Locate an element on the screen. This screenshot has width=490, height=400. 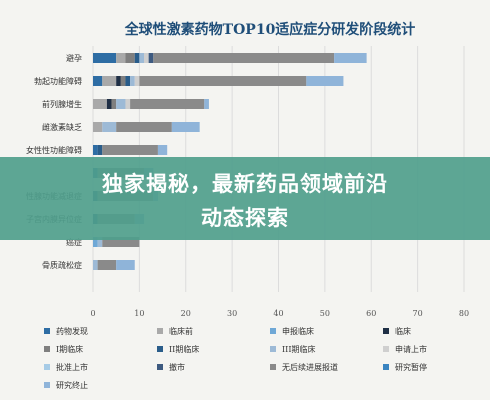
x-tick-labels: 0 10 20 30 40 50 60 70 80 is located at coordinates (279, 313).